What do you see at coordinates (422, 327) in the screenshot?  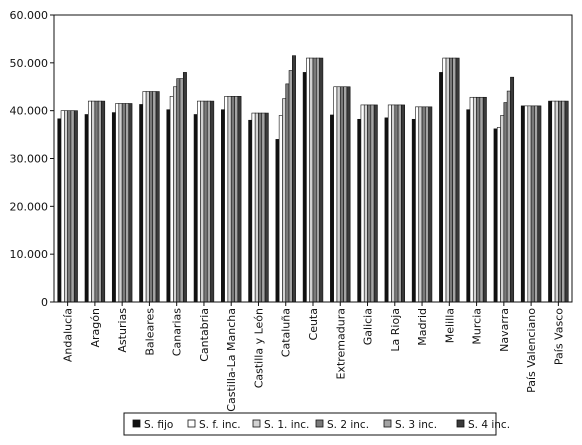 I see `x-tick-label: Madrid` at bounding box center [422, 327].